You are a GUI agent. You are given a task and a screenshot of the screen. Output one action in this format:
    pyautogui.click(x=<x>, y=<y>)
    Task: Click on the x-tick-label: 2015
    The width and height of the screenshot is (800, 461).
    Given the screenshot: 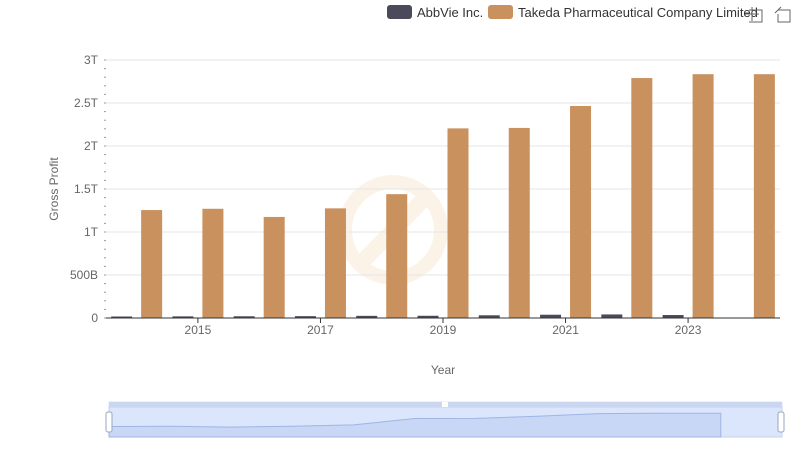 What is the action you would take?
    pyautogui.click(x=198, y=330)
    